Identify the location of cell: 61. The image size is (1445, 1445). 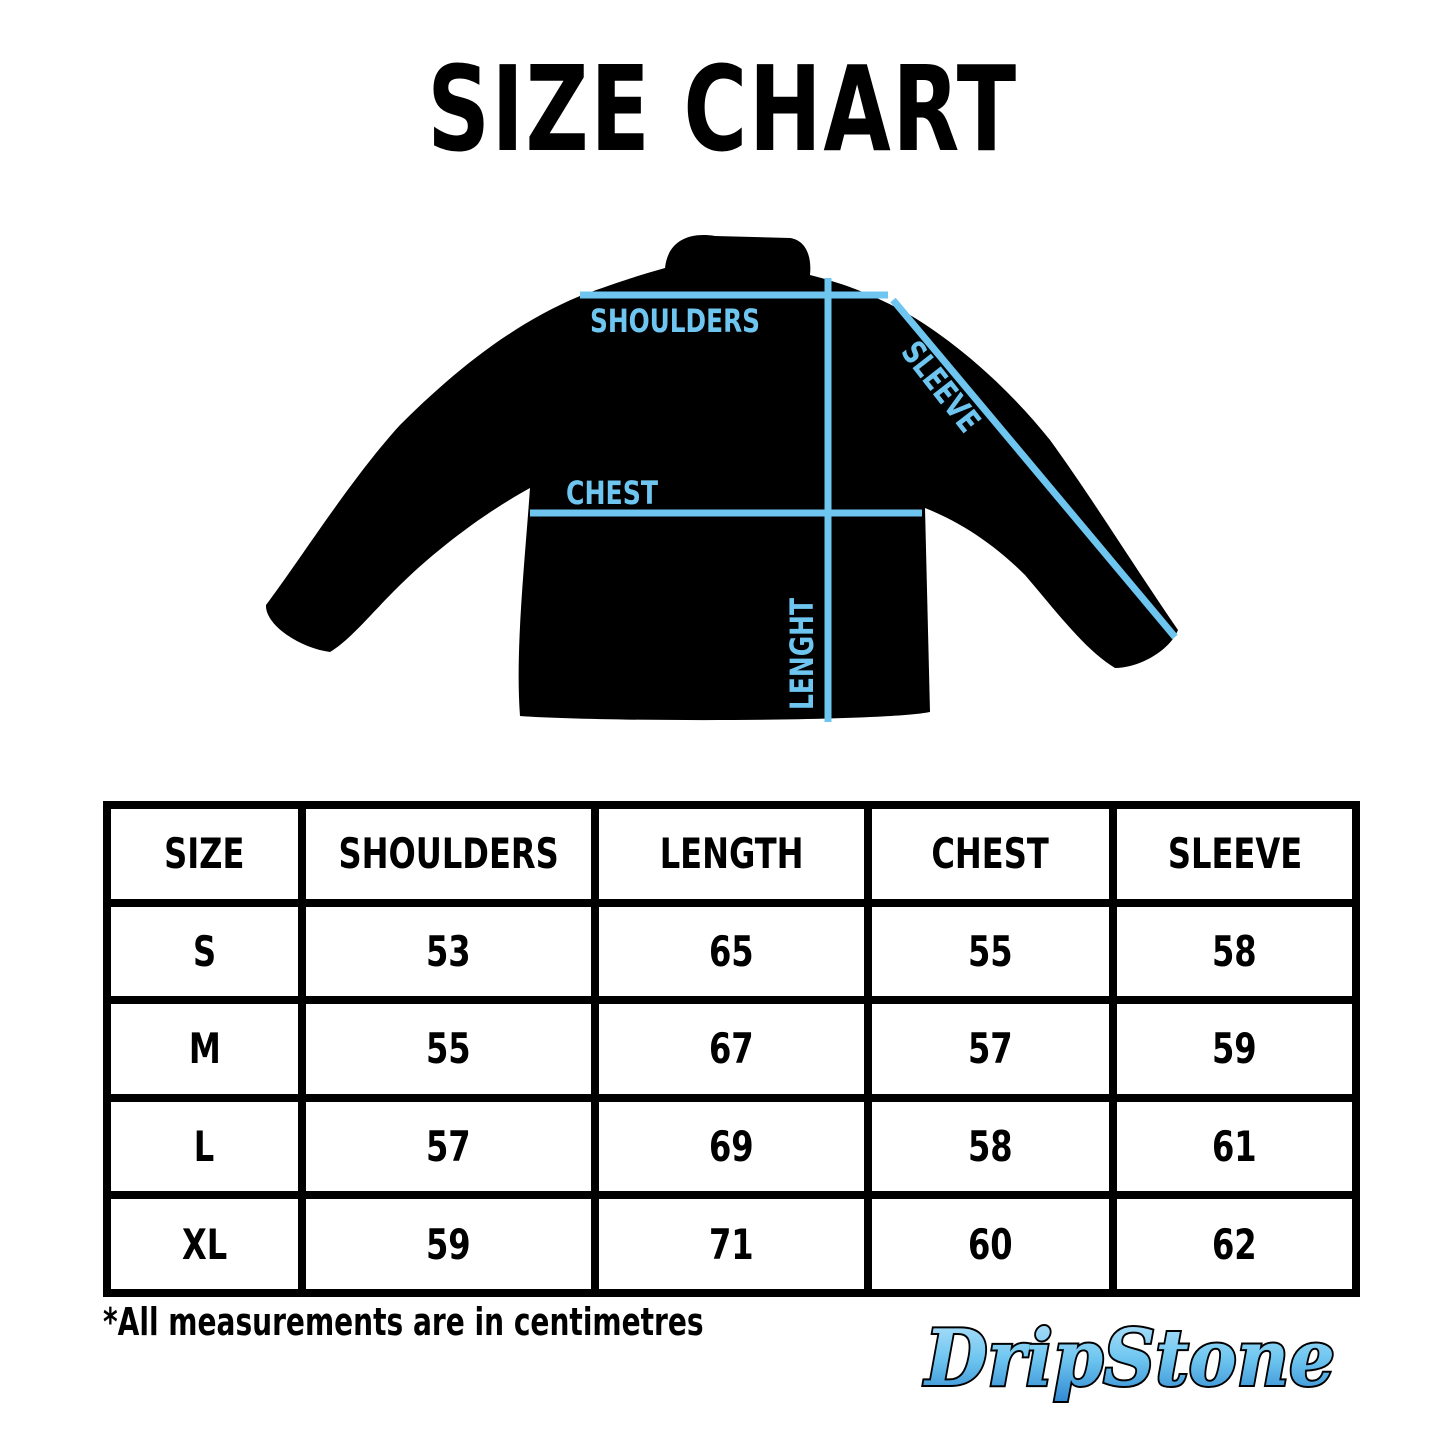
(1234, 1147).